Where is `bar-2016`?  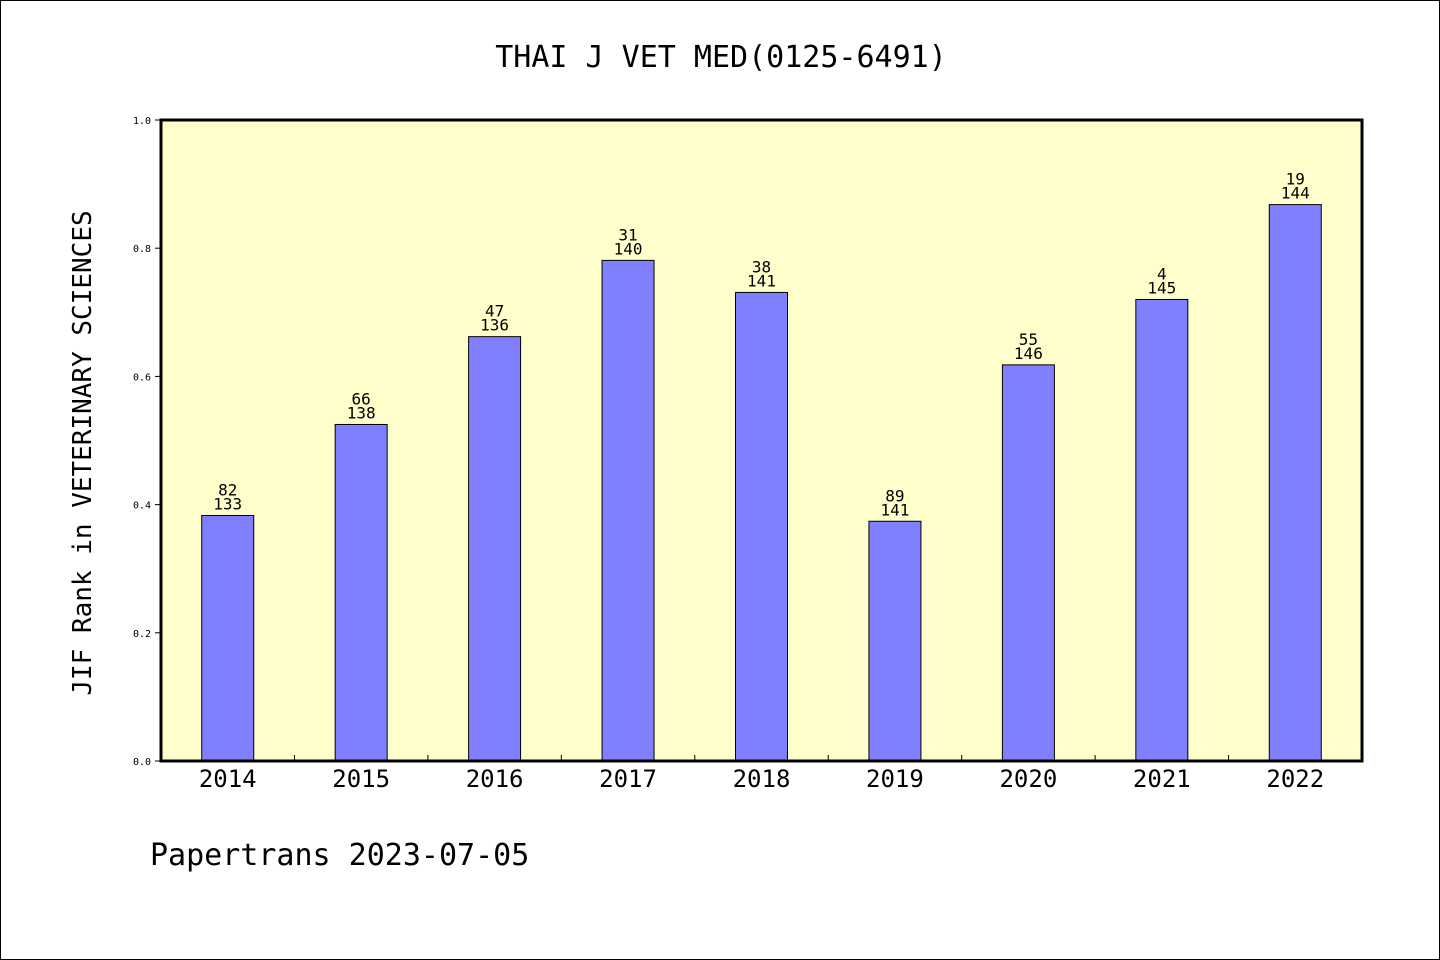 bar-2016 is located at coordinates (495, 549).